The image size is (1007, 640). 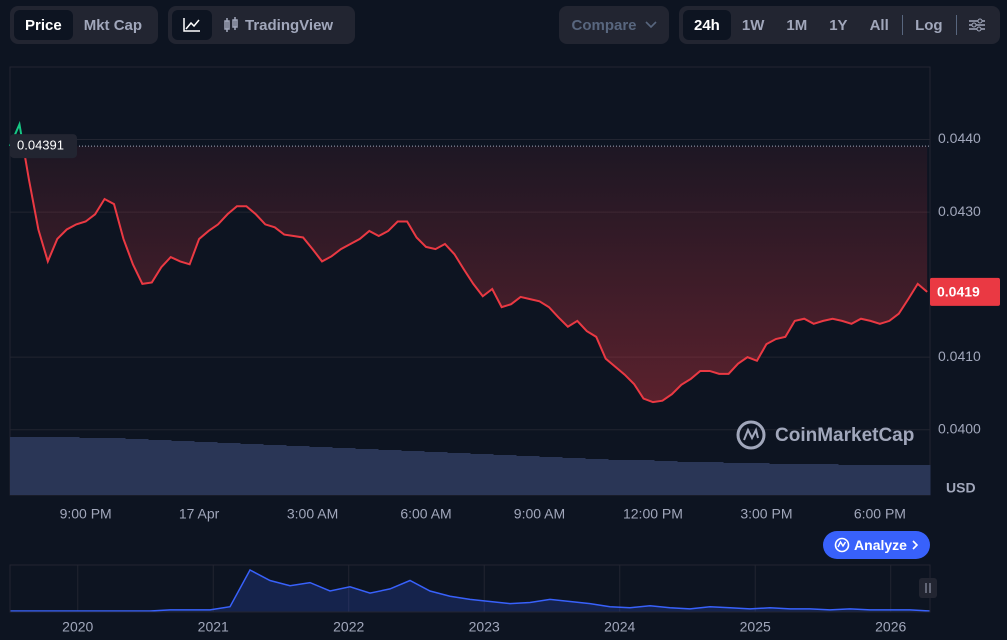 I want to click on settings-icon, so click(x=976, y=25).